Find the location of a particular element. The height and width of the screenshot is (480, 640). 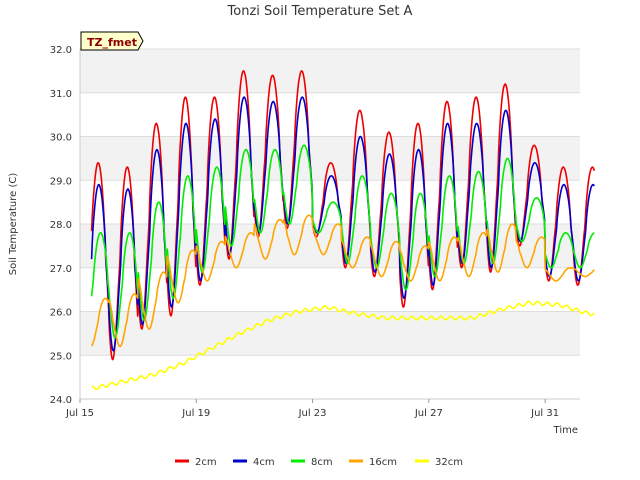

legend-label: 16cm is located at coordinates (383, 462).